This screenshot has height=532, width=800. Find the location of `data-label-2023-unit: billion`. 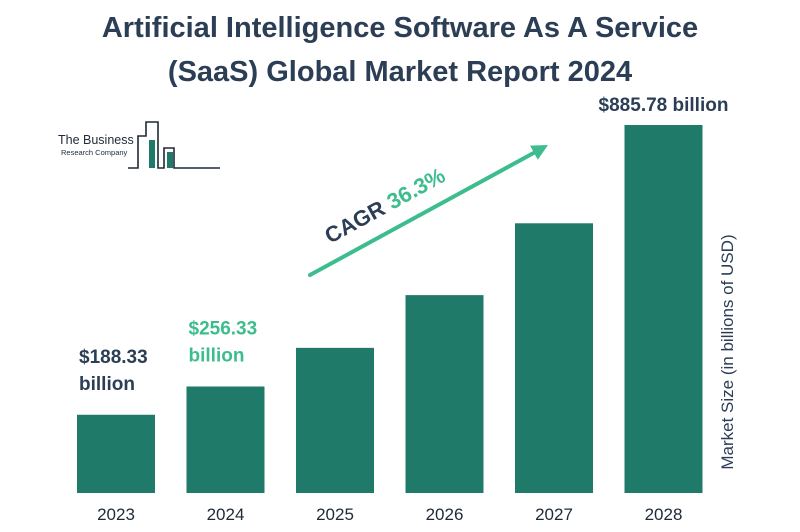

data-label-2023-unit: billion is located at coordinates (107, 384).